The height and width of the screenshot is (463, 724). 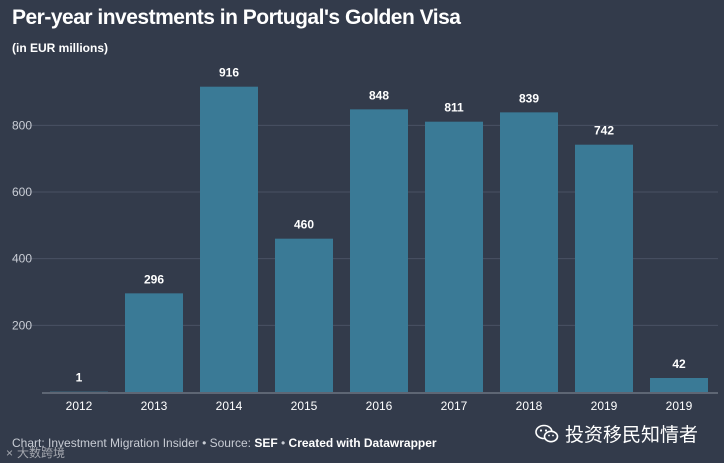 What do you see at coordinates (60, 48) in the screenshot?
I see `chart-subtitle: (in EUR millions)` at bounding box center [60, 48].